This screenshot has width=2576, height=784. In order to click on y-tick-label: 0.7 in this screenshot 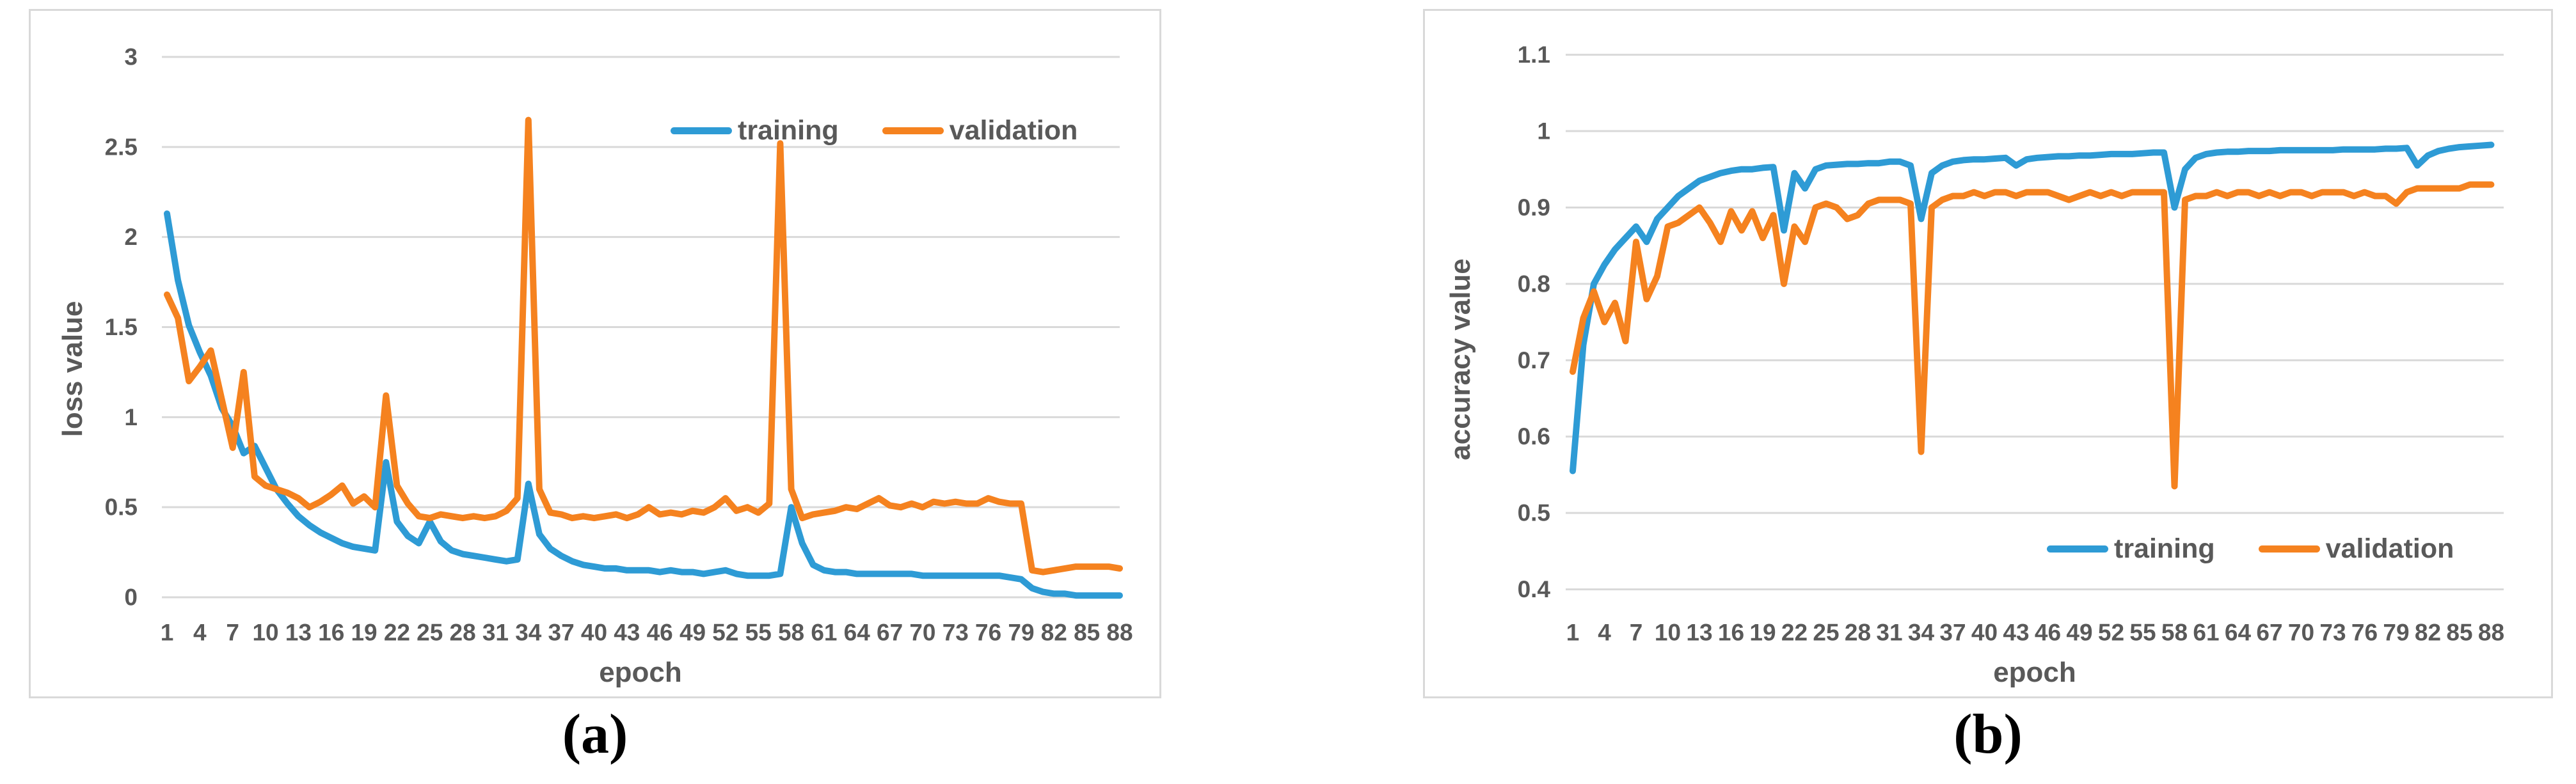, I will do `click(1534, 360)`.